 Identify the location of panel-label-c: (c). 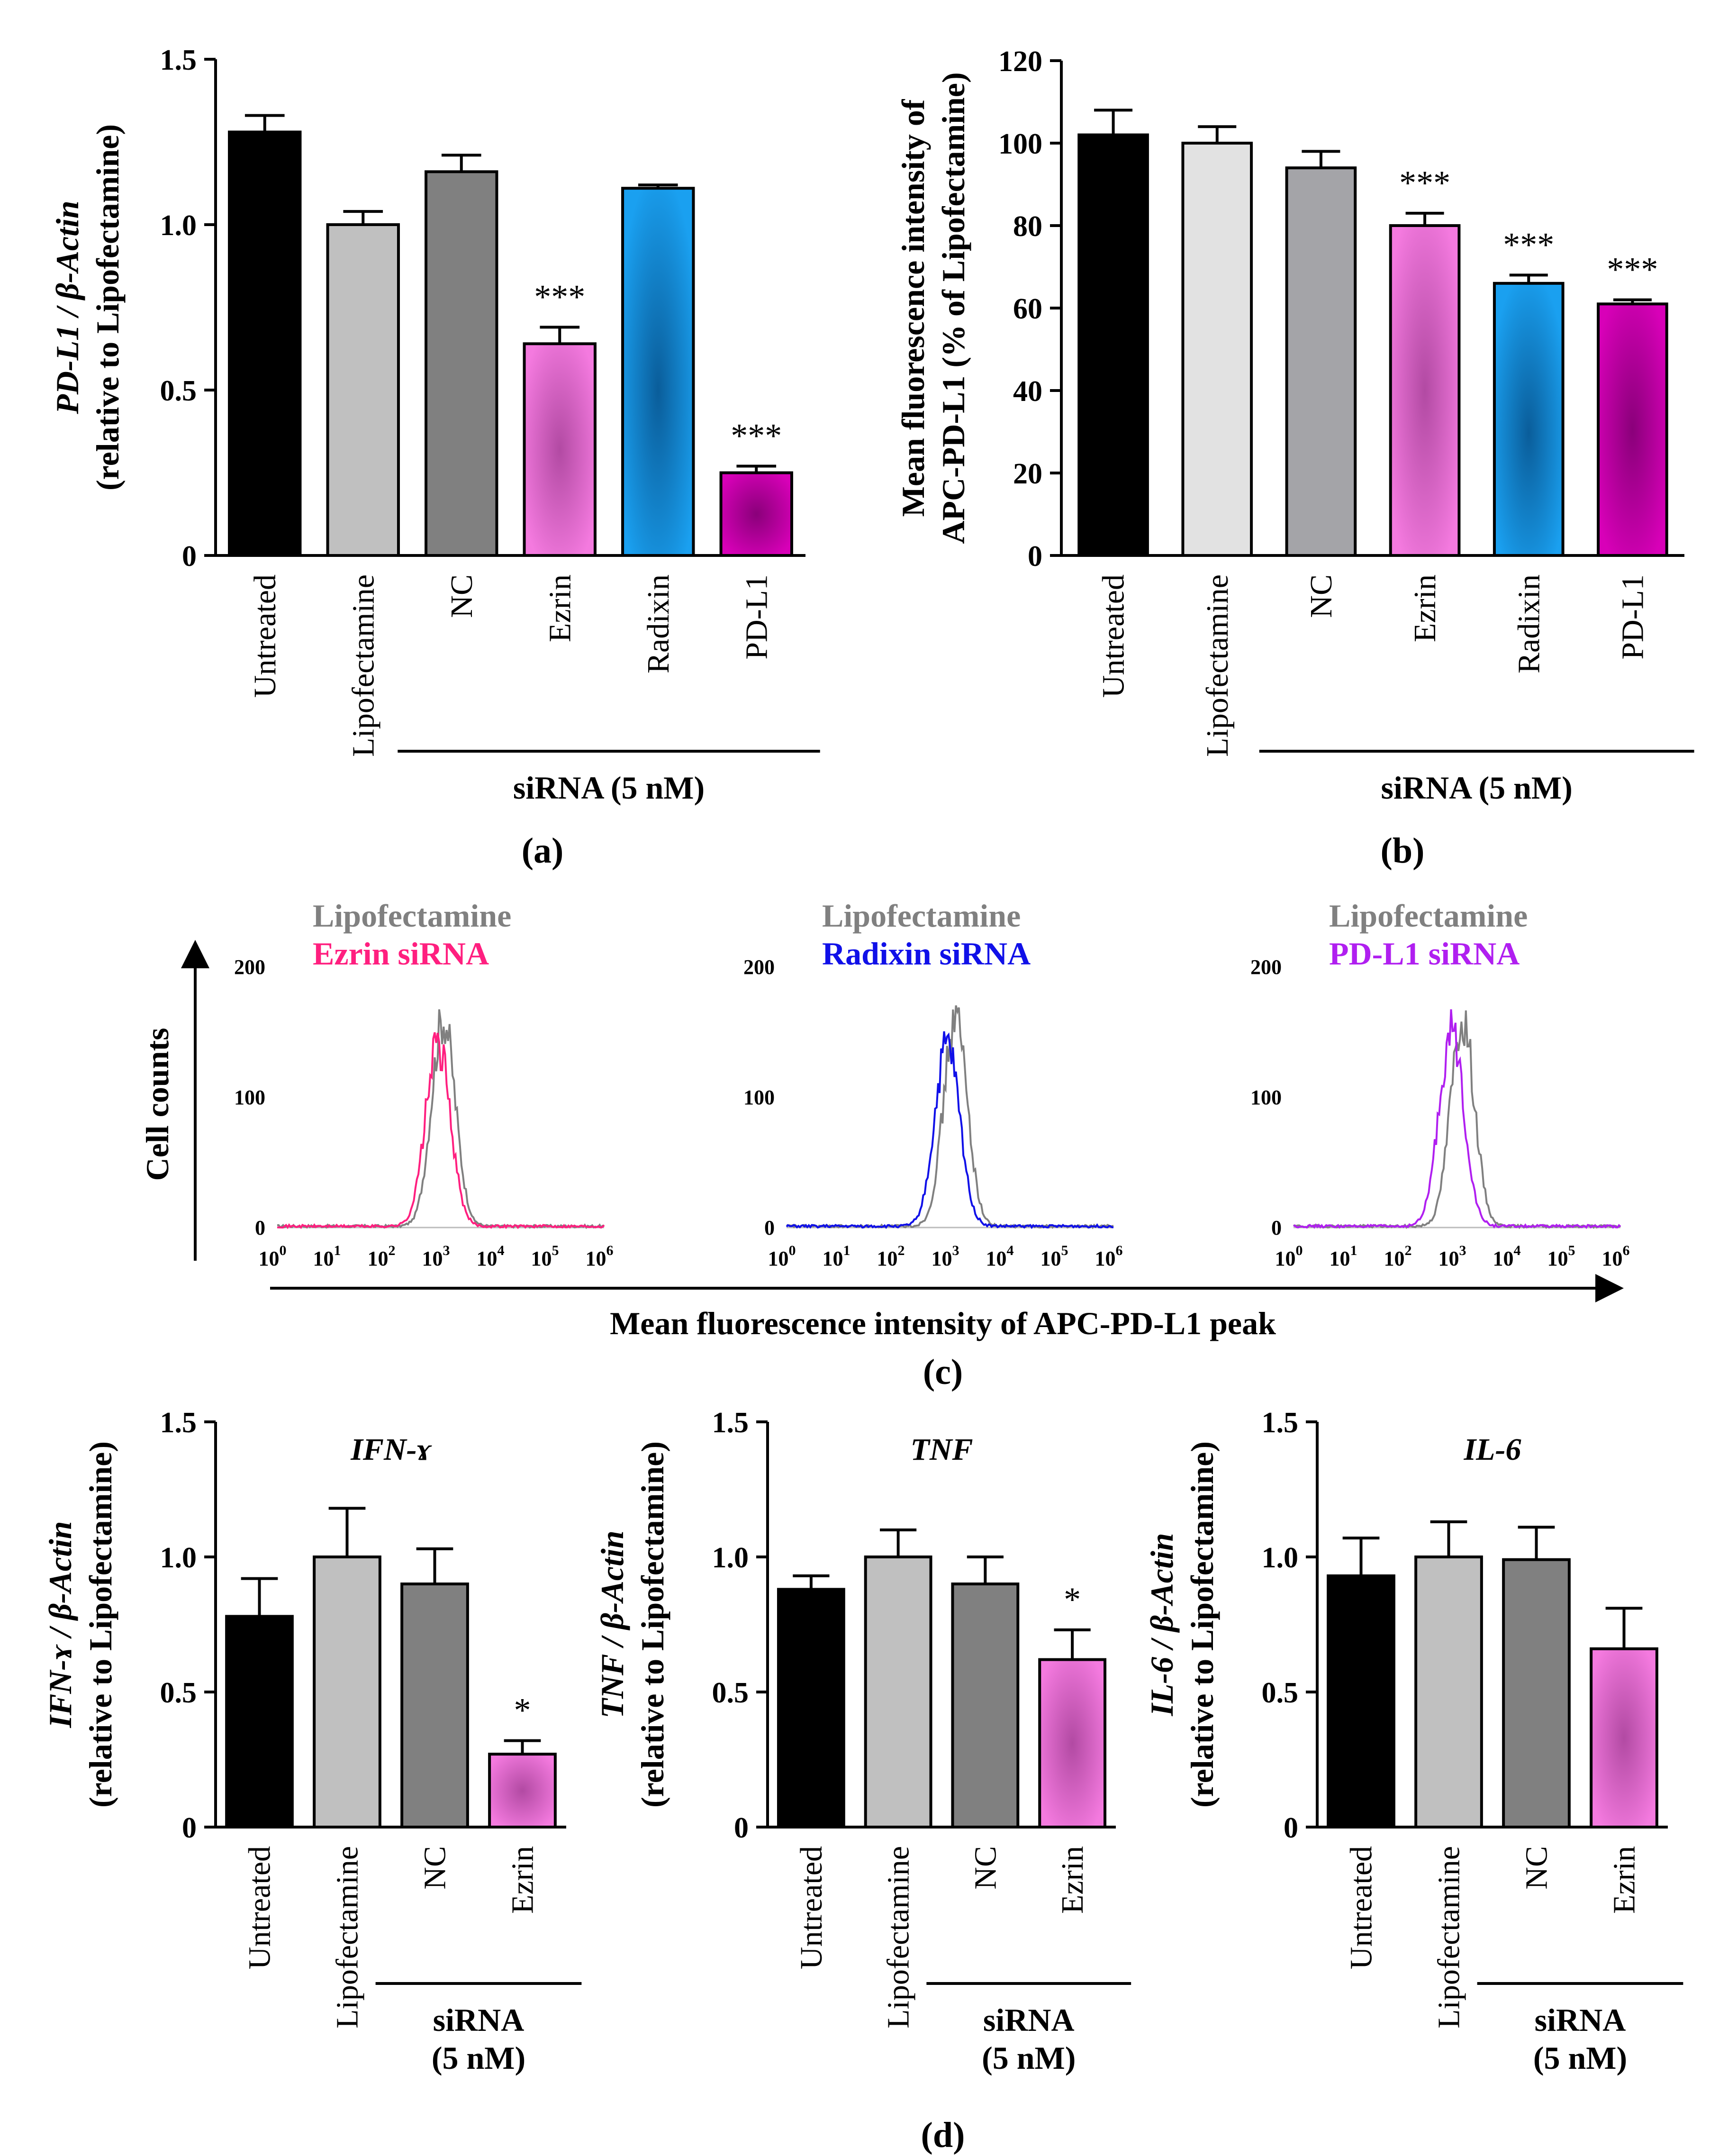
(943, 1372).